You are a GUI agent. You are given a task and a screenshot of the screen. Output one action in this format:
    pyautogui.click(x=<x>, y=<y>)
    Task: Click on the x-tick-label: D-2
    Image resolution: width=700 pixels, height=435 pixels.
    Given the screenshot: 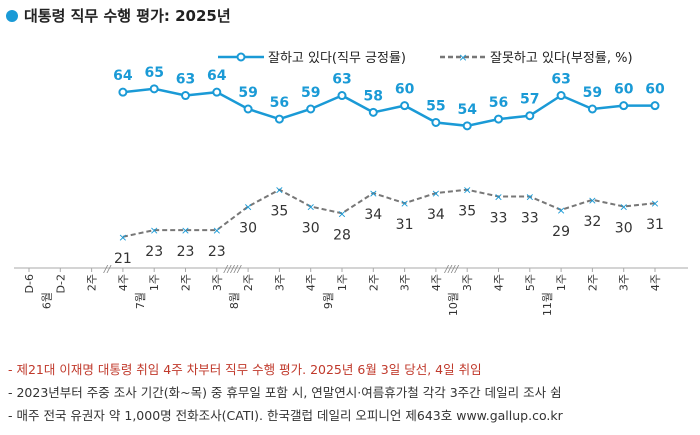 What is the action you would take?
    pyautogui.click(x=60, y=283)
    